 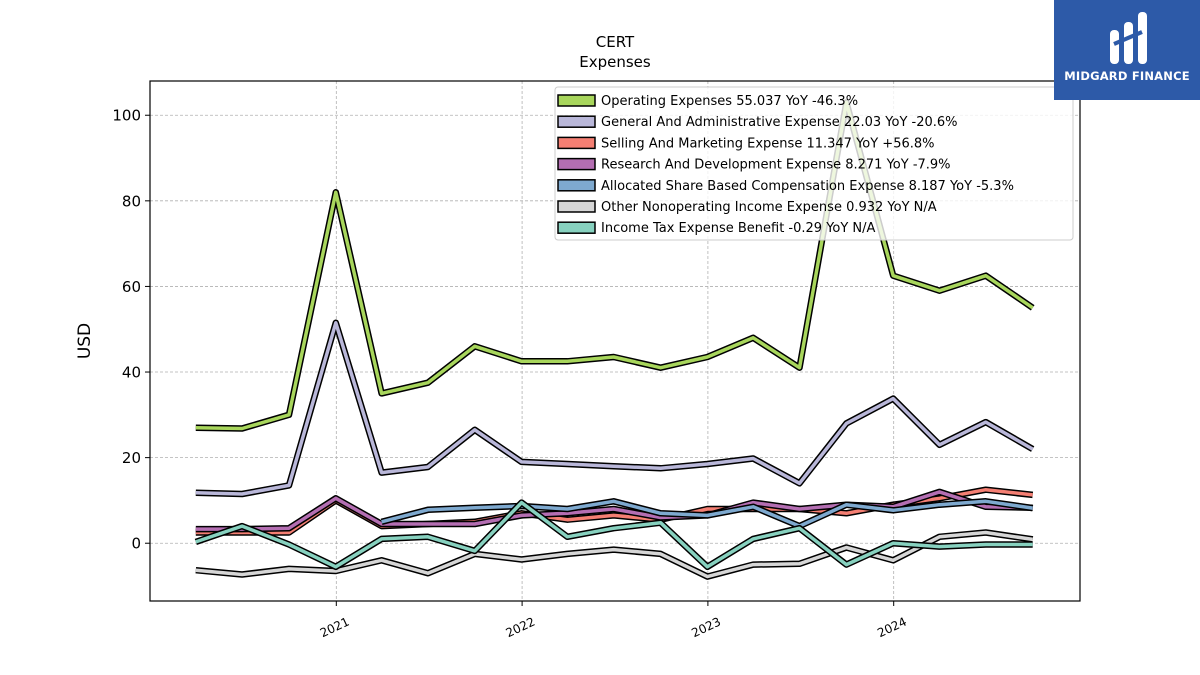 I want to click on series-allocated-share-based-compensation-expense, so click(x=707, y=514).